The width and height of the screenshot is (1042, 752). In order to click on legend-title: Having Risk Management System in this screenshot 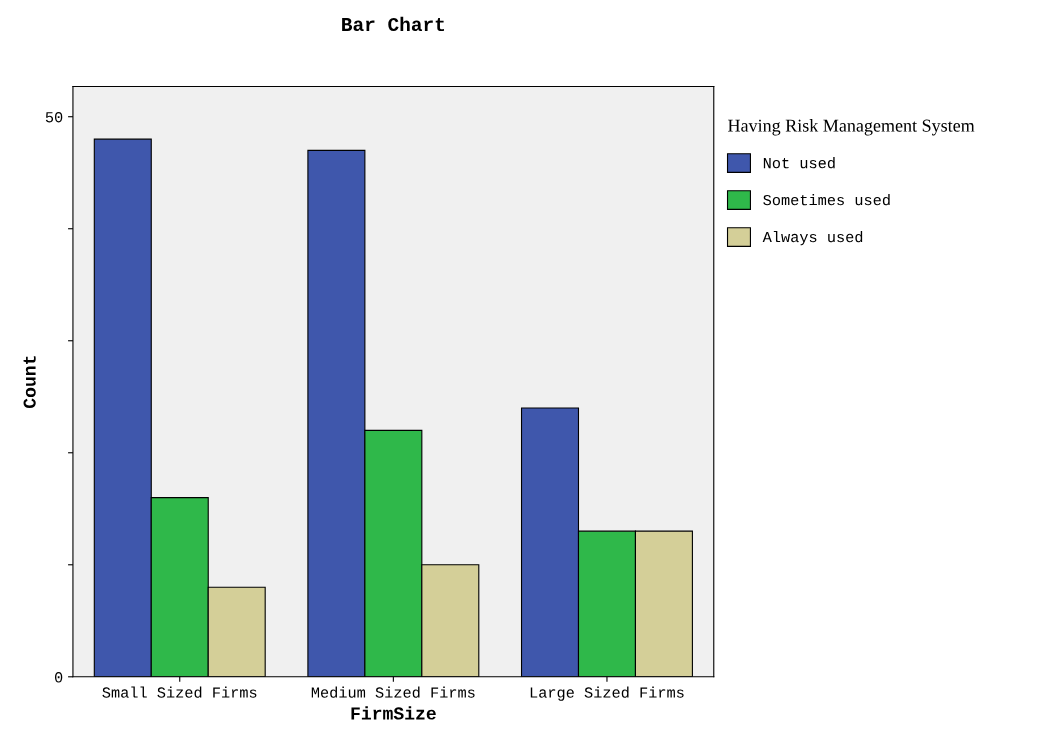, I will do `click(851, 127)`.